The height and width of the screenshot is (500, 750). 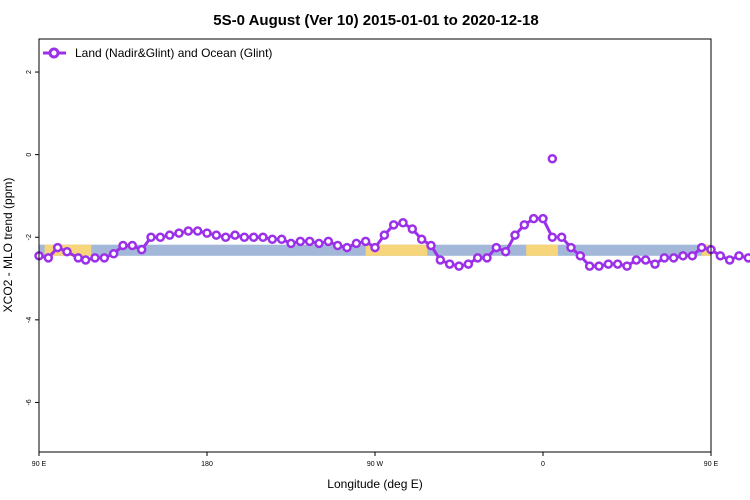 What do you see at coordinates (54, 53) in the screenshot?
I see `legend-marker` at bounding box center [54, 53].